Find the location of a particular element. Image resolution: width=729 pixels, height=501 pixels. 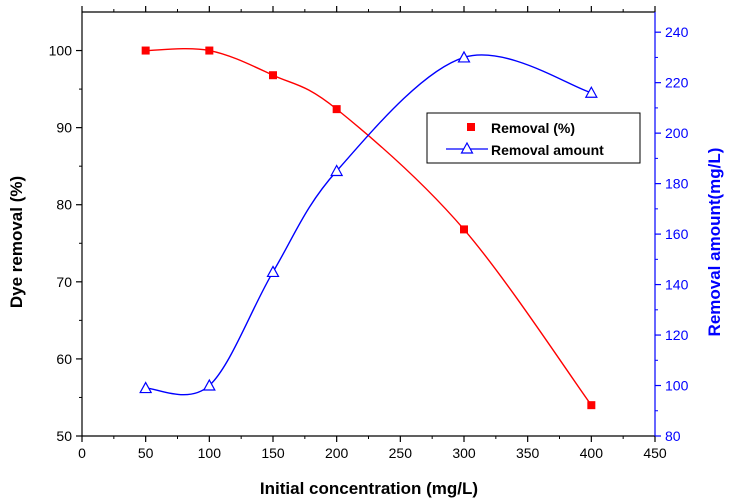

x-tick-label: 400 is located at coordinates (592, 453).